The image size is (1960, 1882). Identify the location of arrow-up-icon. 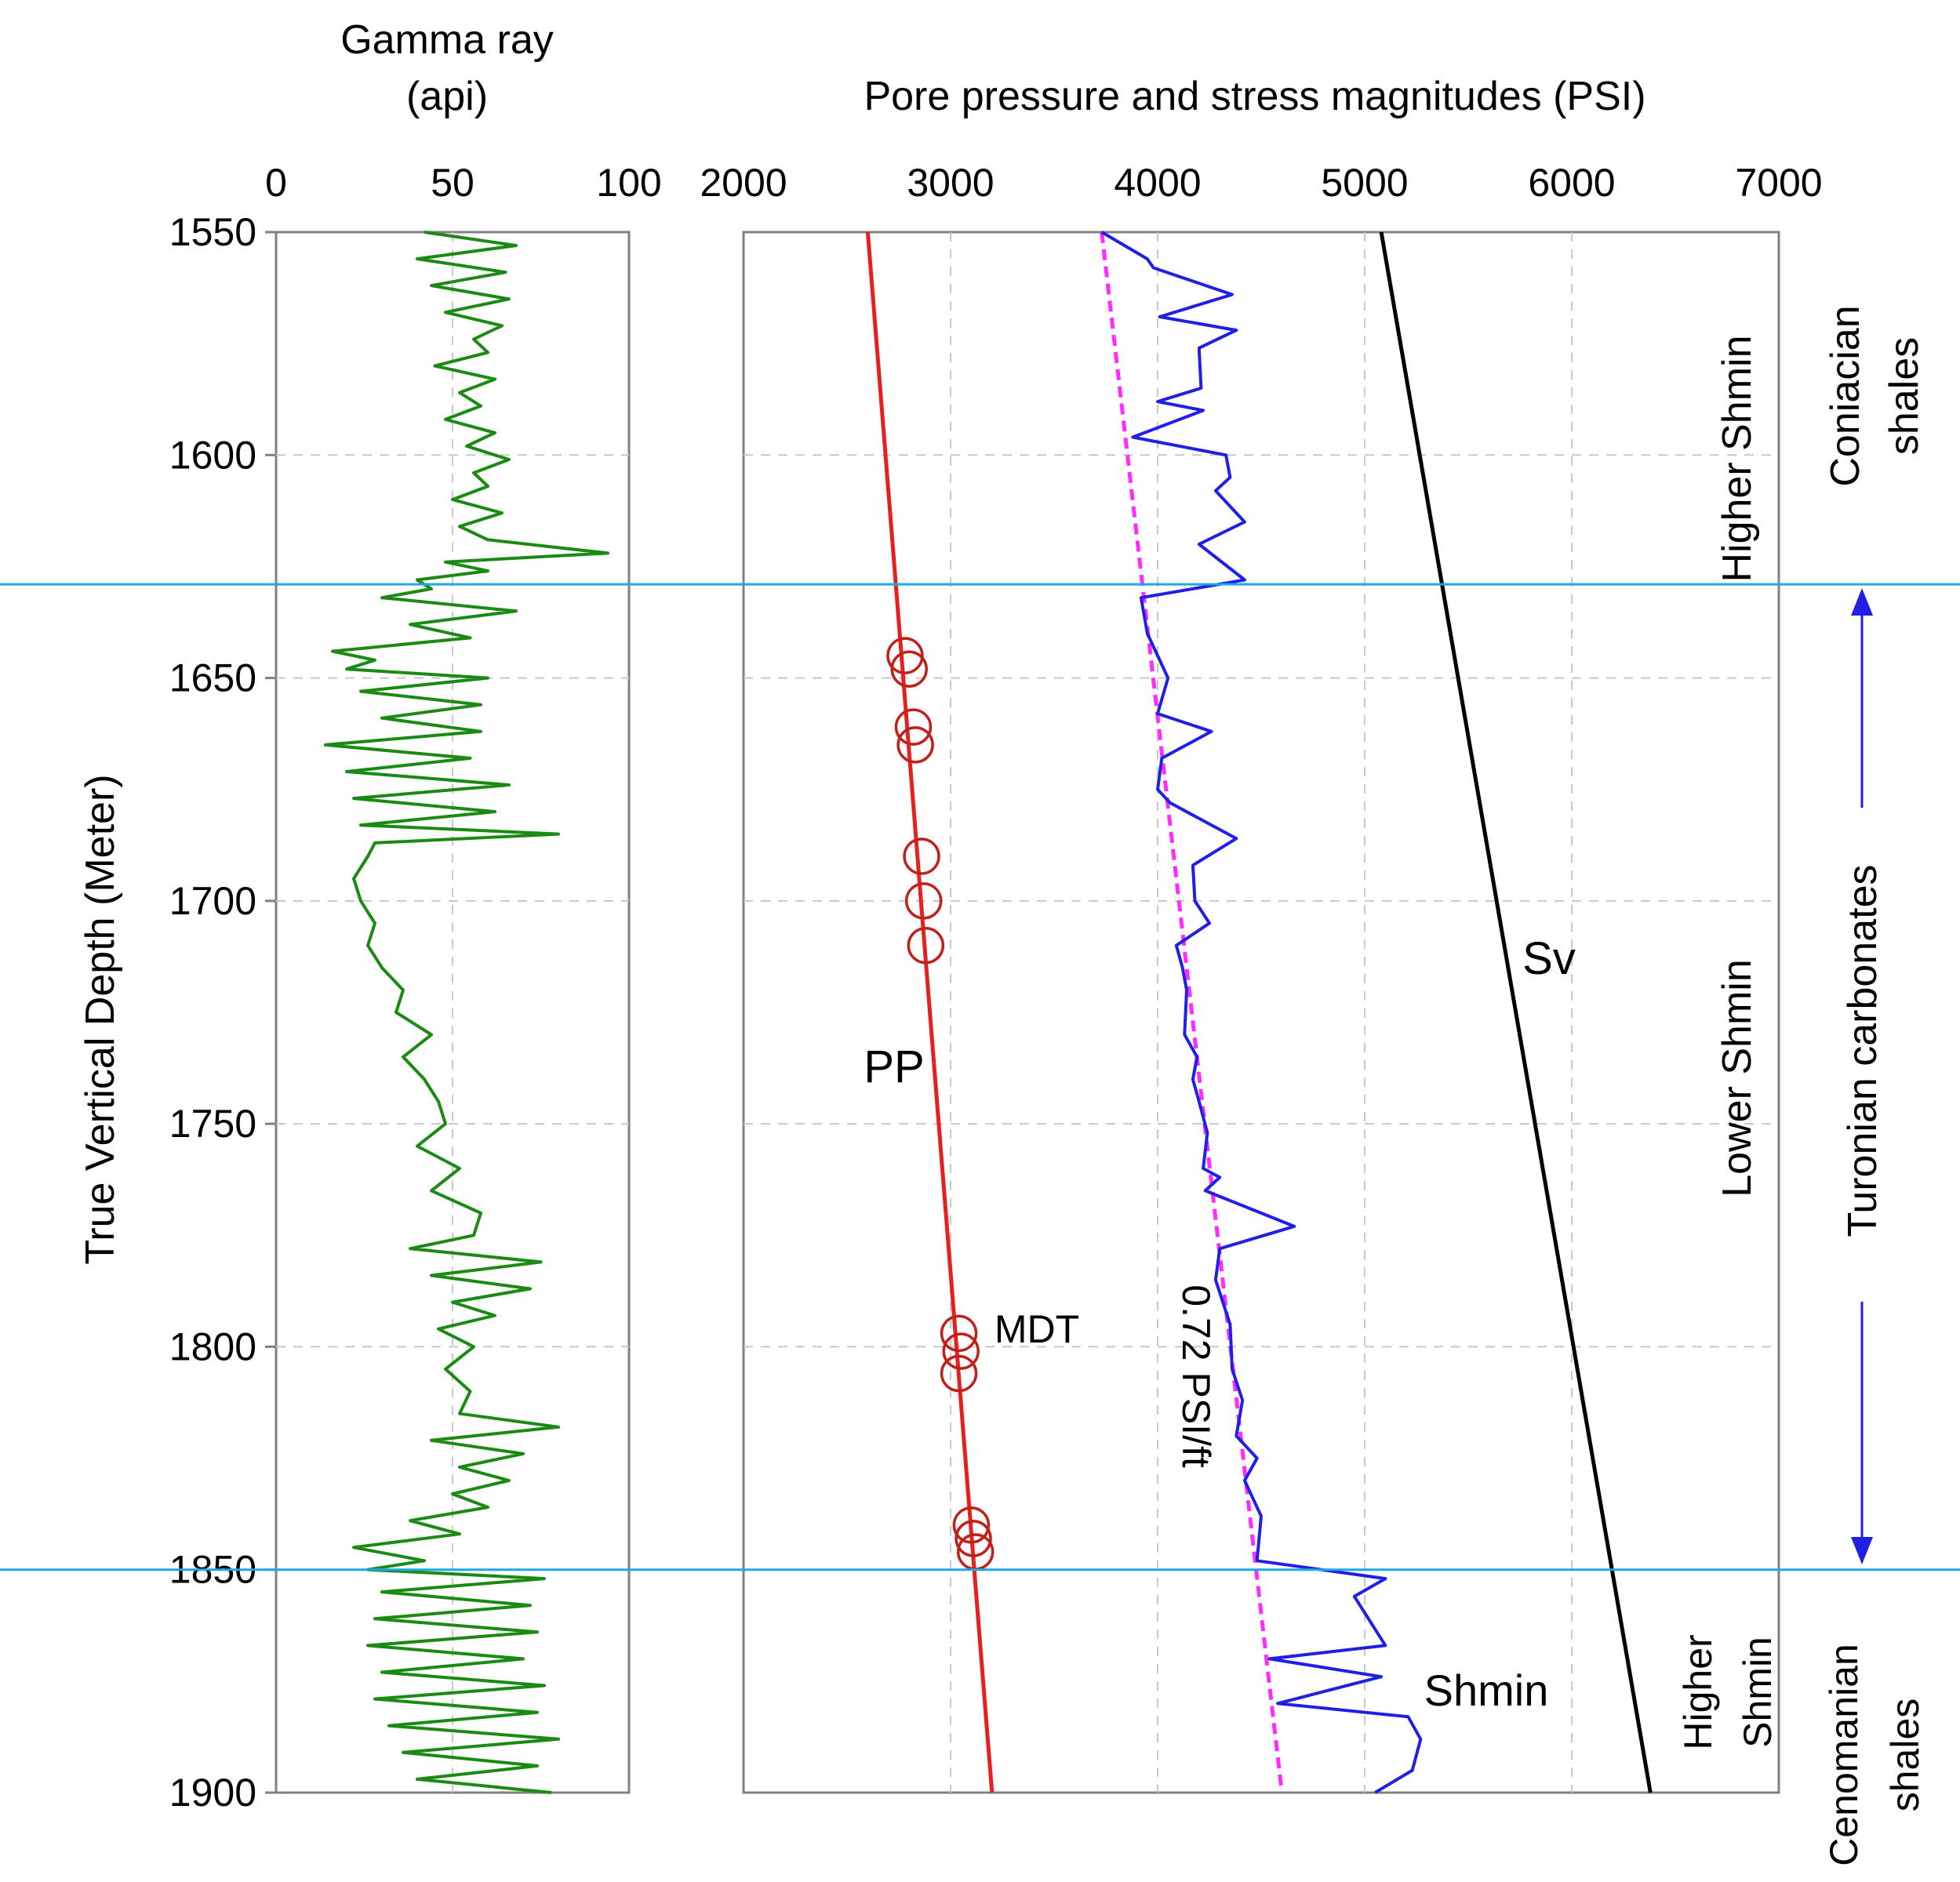
(1862, 602).